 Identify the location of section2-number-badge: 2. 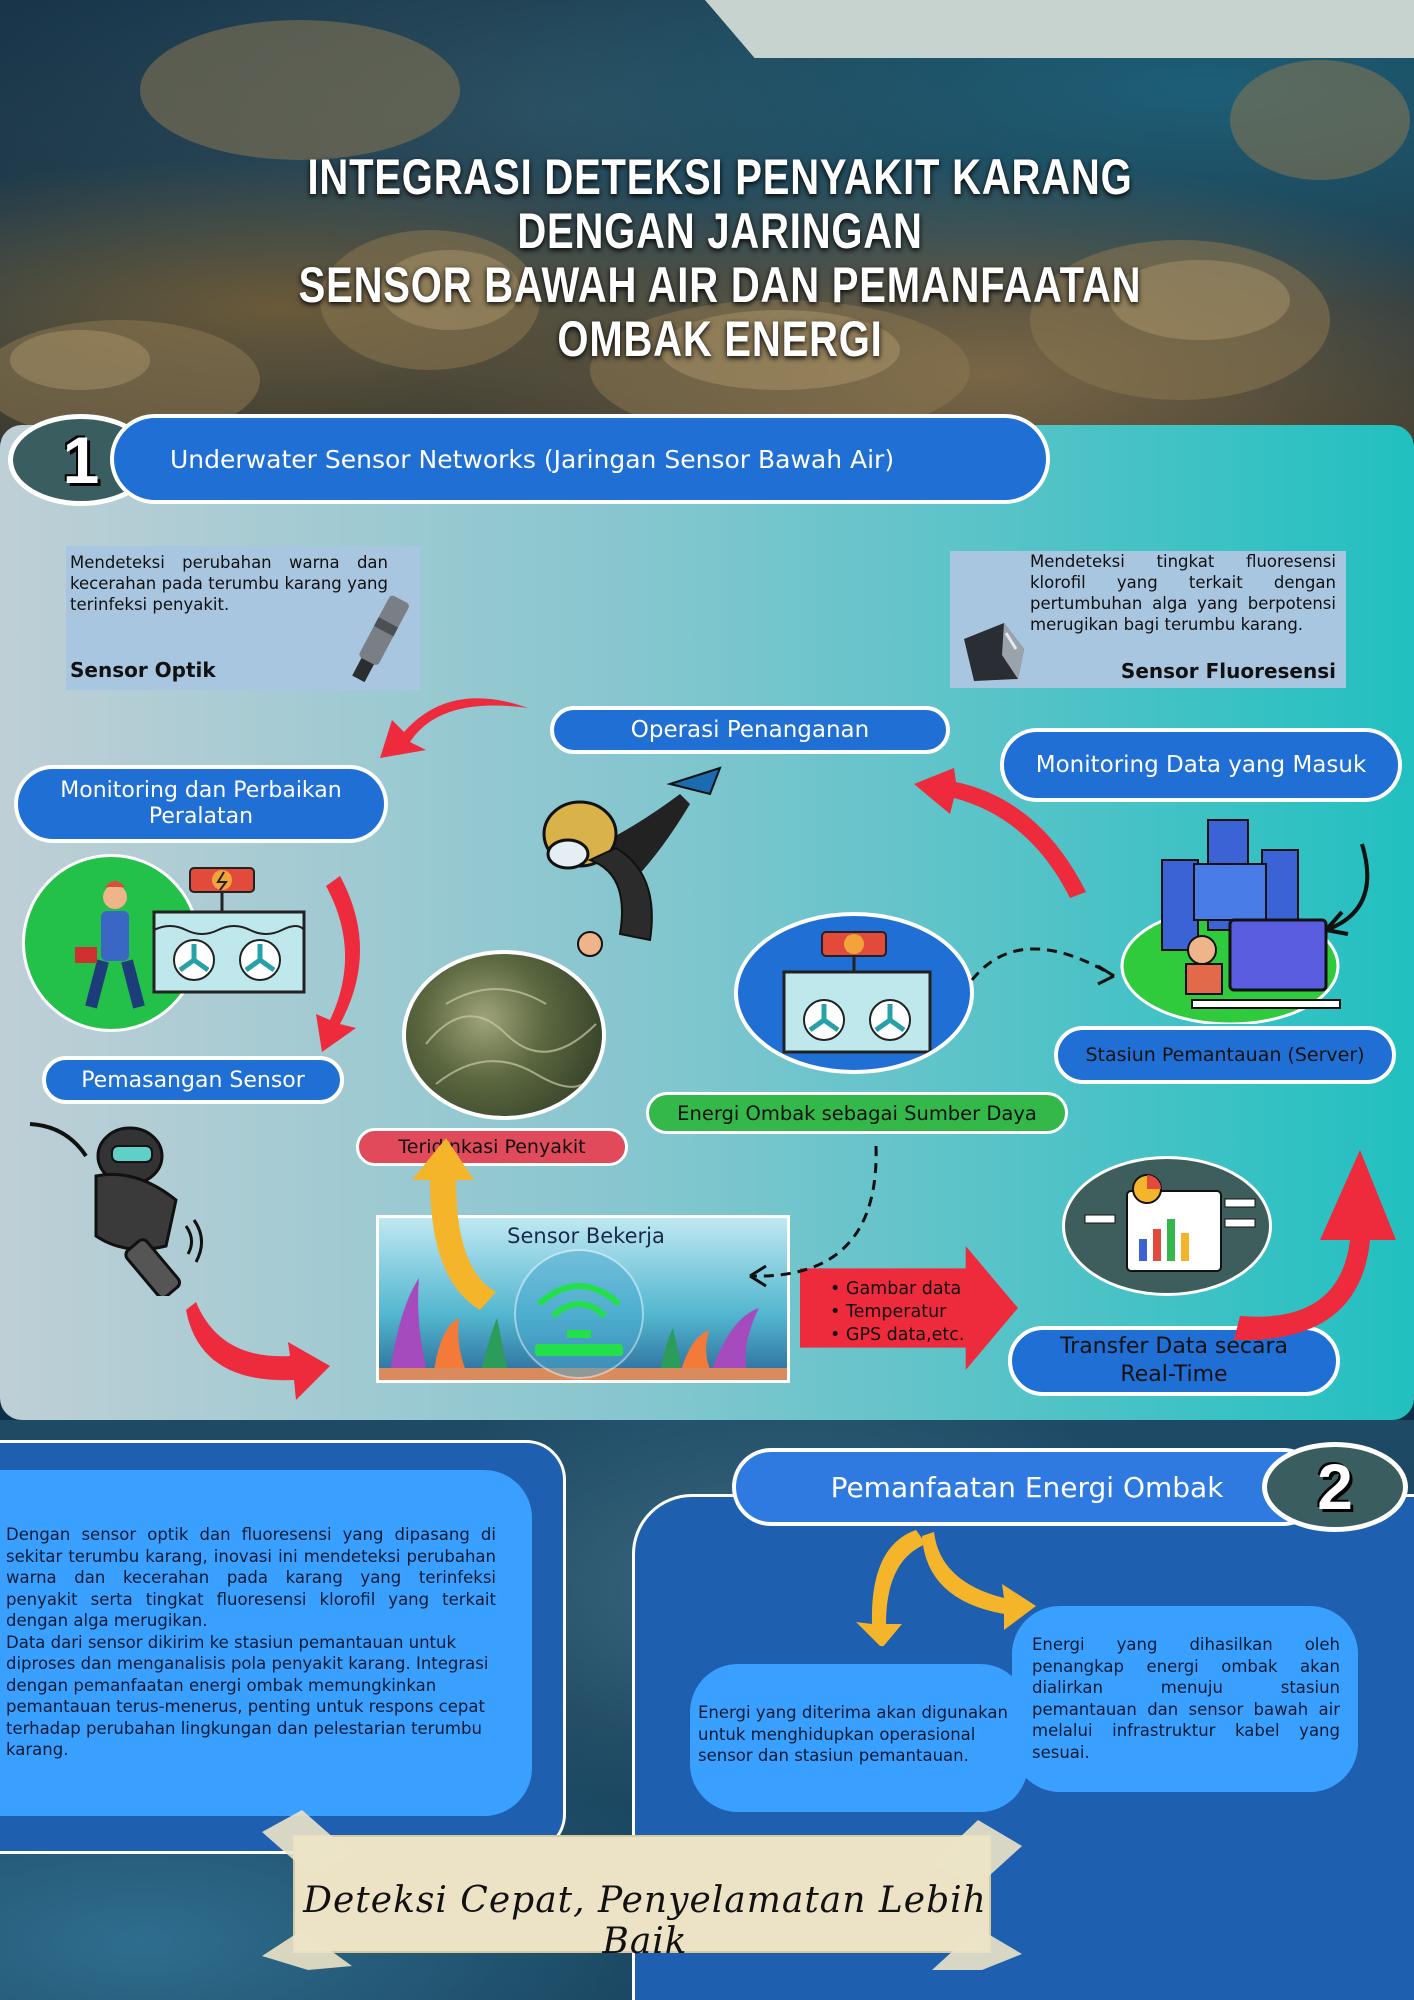
(1335, 1487).